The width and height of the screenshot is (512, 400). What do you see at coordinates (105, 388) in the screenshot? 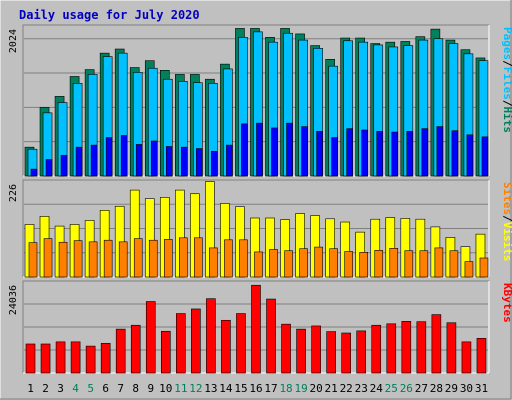
I see `x-tick-label: 6` at bounding box center [105, 388].